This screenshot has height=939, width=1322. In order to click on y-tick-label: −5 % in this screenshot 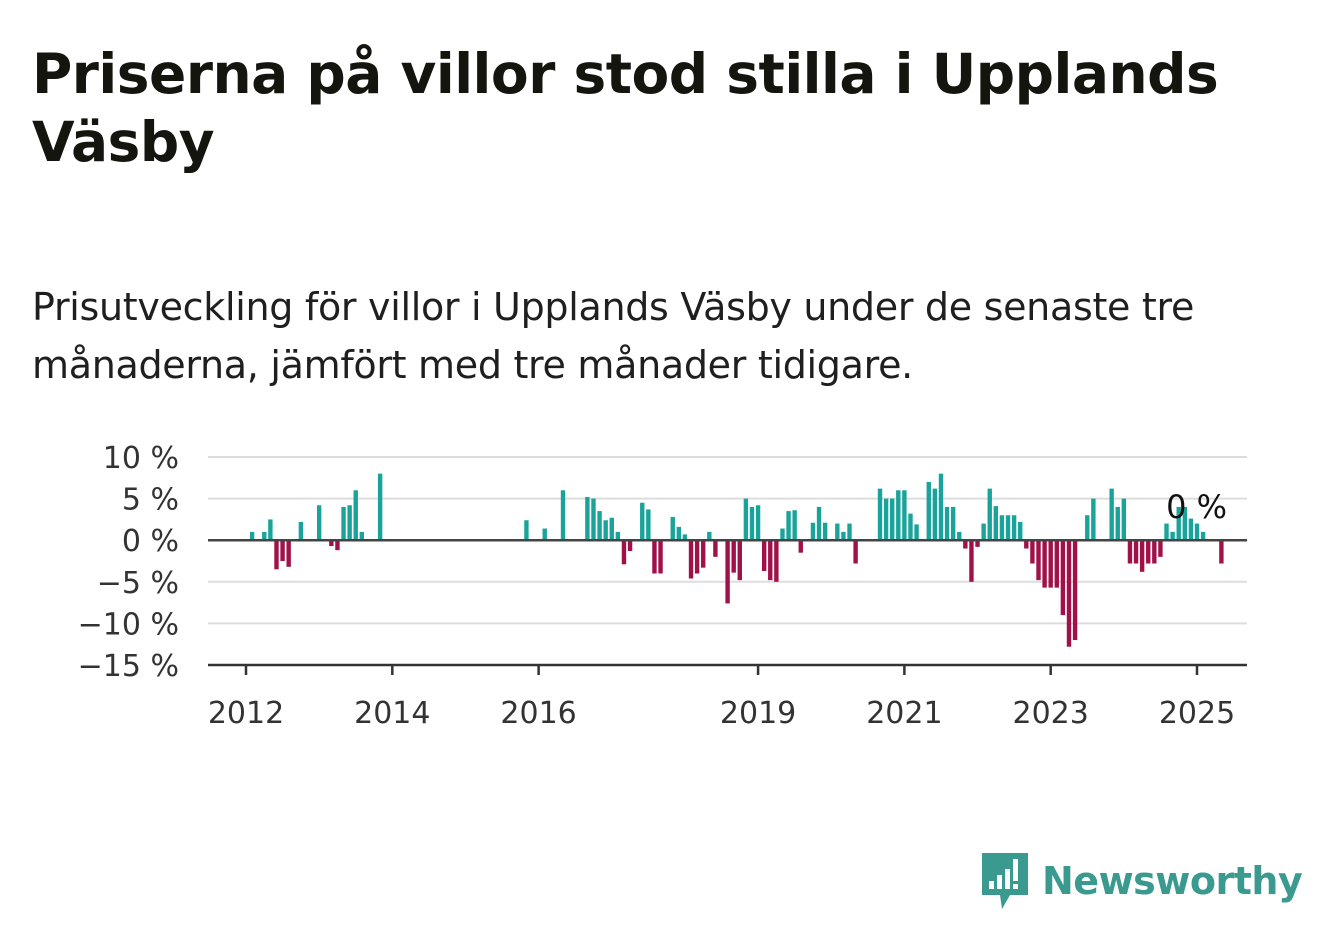, I will do `click(138, 583)`.